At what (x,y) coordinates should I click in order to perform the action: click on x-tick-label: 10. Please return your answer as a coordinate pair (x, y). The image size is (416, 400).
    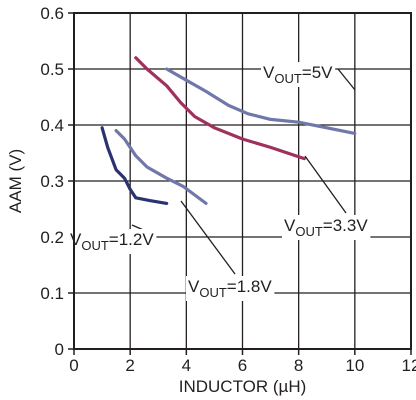
    Looking at the image, I should click on (354, 365).